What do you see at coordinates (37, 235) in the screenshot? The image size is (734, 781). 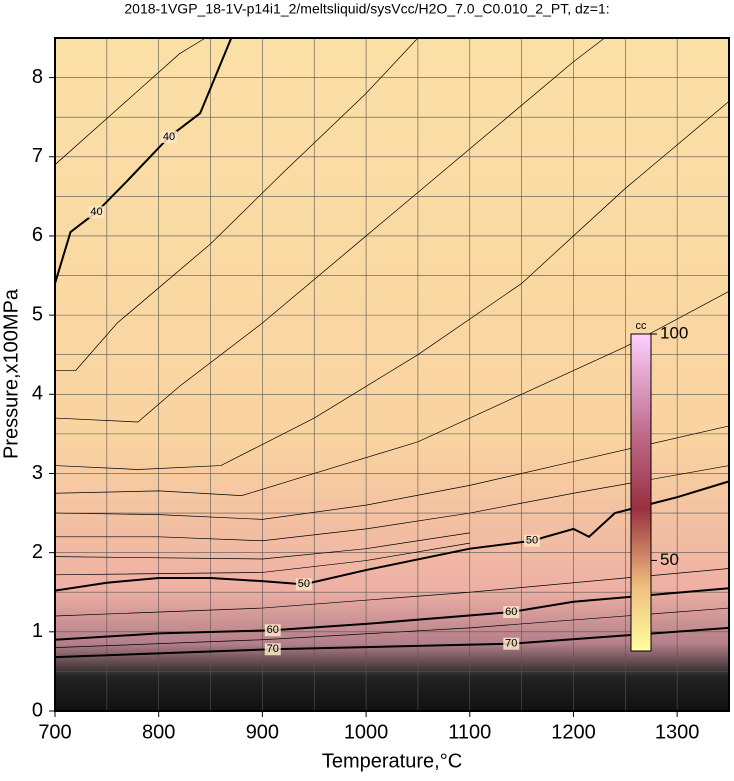 I see `y-tick-label: 6` at bounding box center [37, 235].